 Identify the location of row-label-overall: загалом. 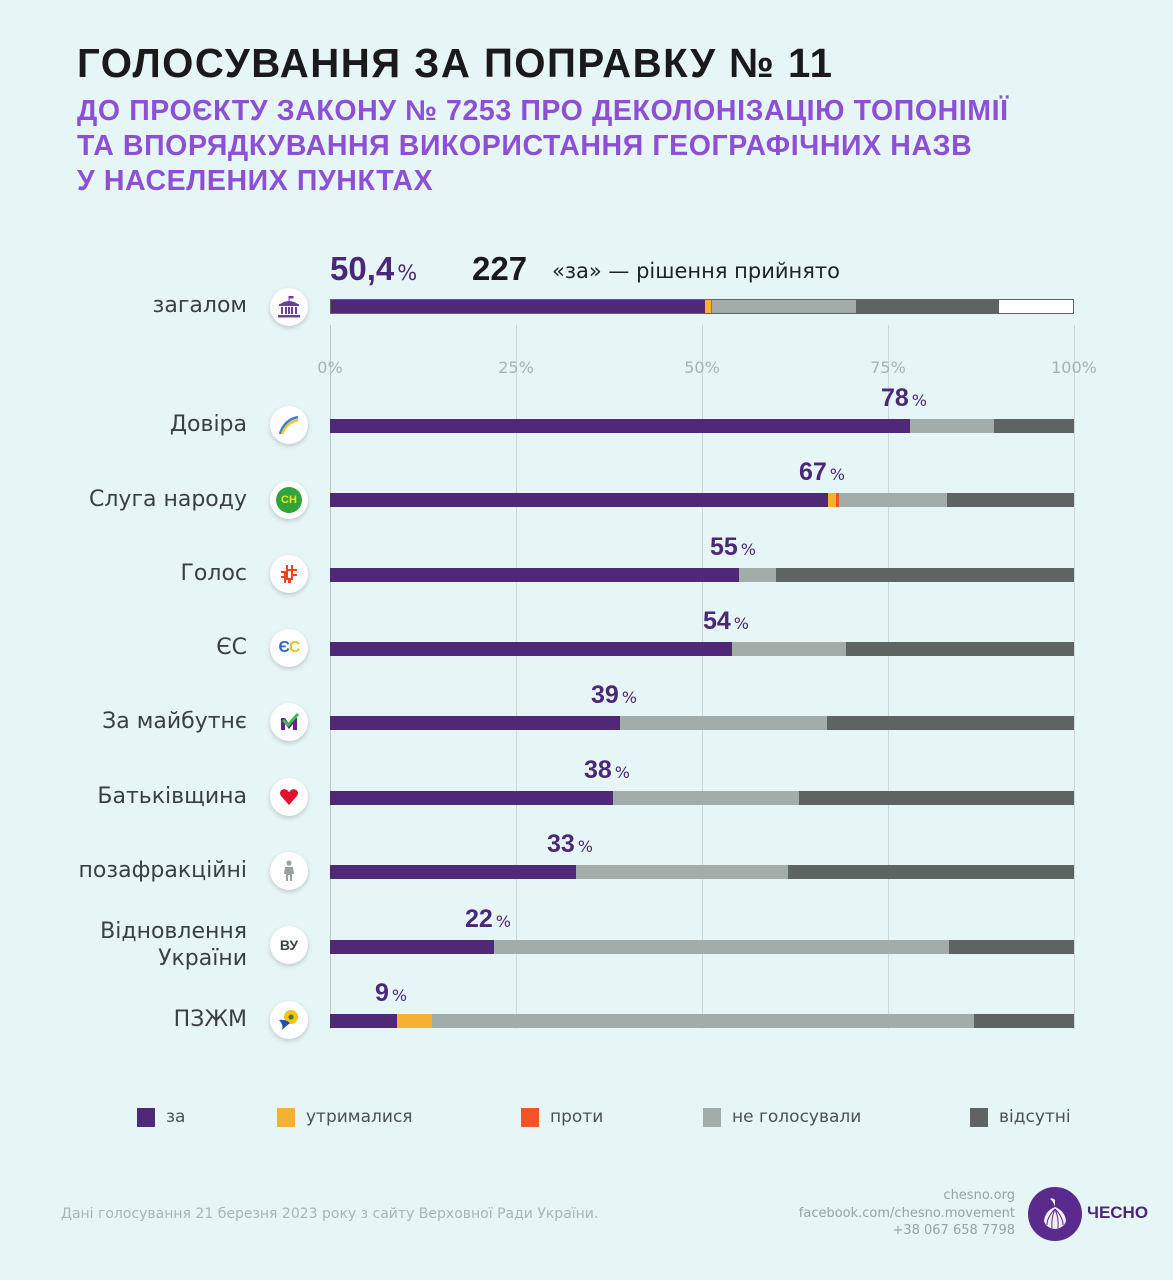
(199, 305).